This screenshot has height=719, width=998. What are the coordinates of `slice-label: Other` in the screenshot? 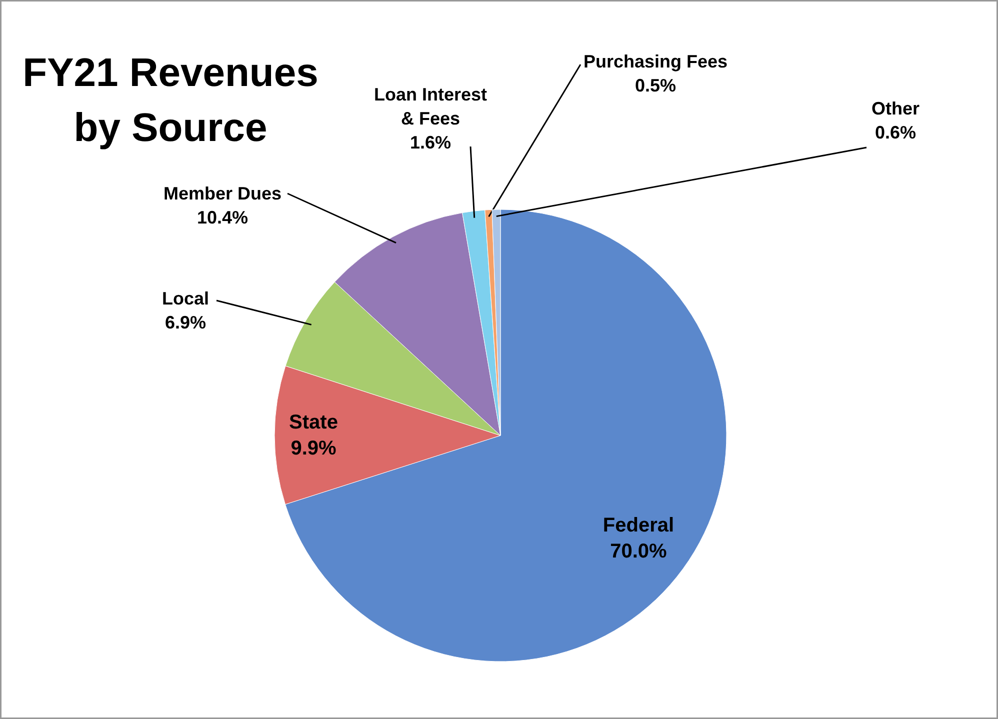 It's located at (895, 108).